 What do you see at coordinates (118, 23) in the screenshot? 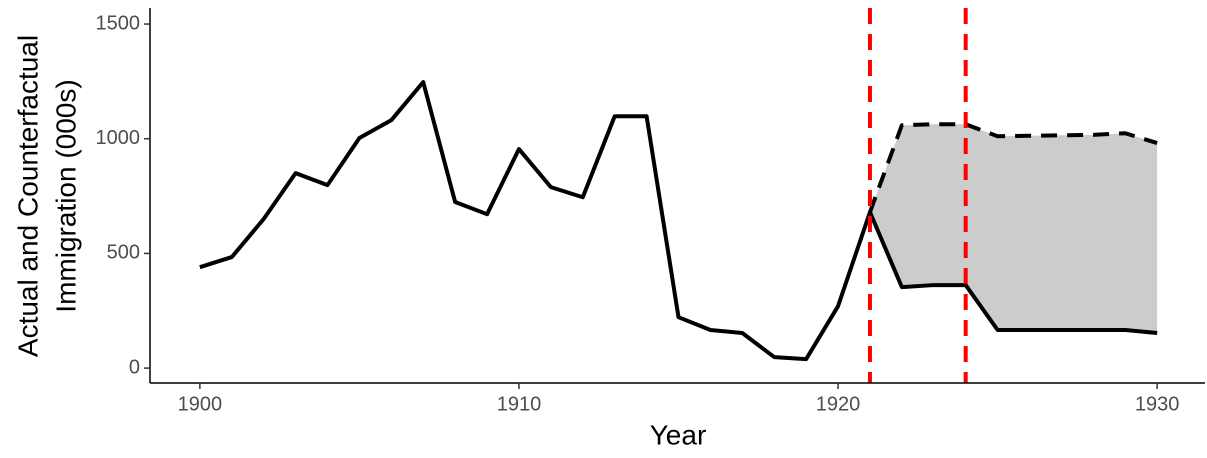
I see `y-tick-label: 1500` at bounding box center [118, 23].